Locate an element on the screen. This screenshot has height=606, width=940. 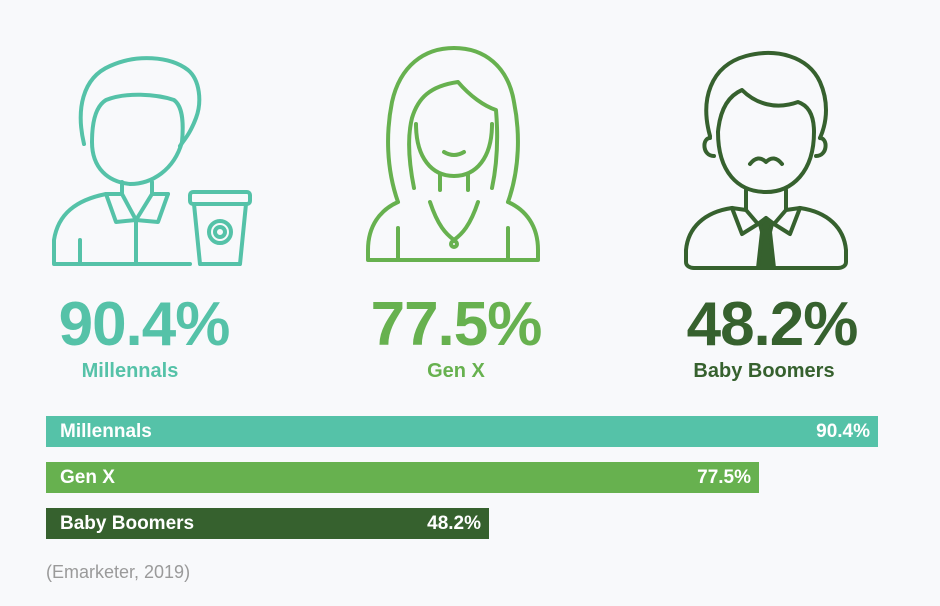
millennials-stat-value: 90.4% is located at coordinates (144, 324).